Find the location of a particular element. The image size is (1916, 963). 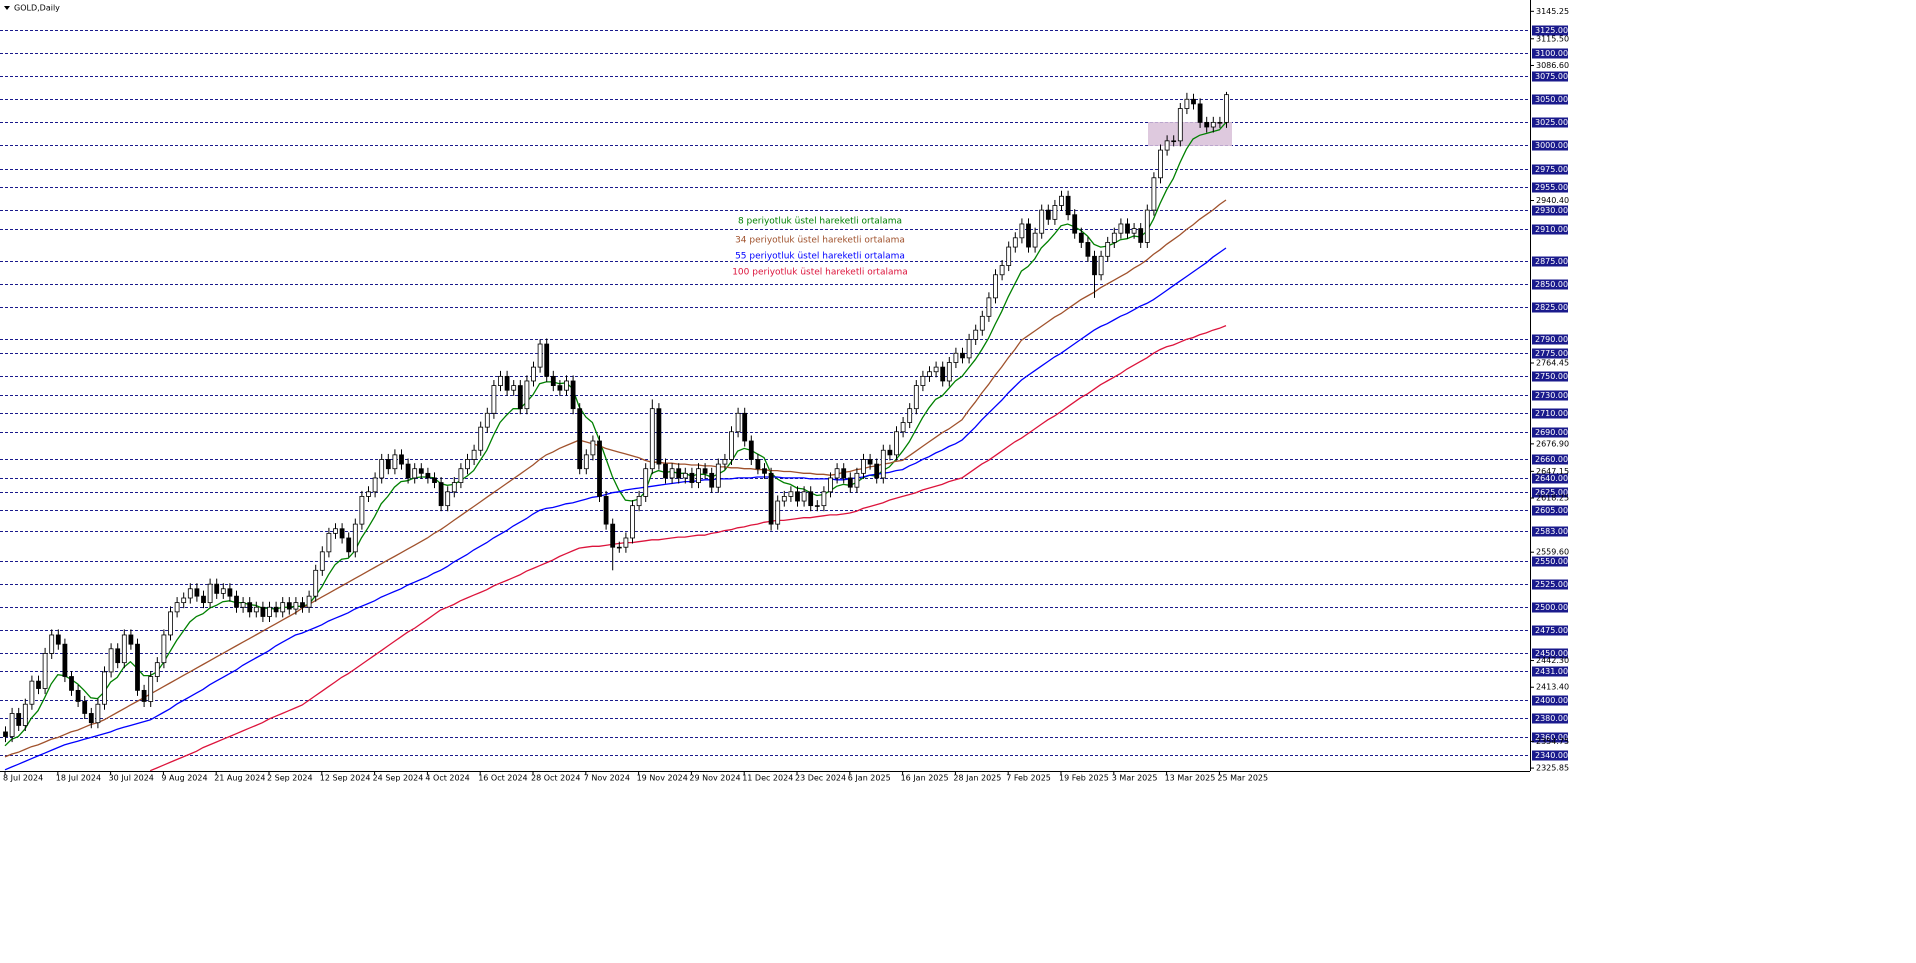

x-tick-label: 4 Oct 2024 is located at coordinates (447, 778).